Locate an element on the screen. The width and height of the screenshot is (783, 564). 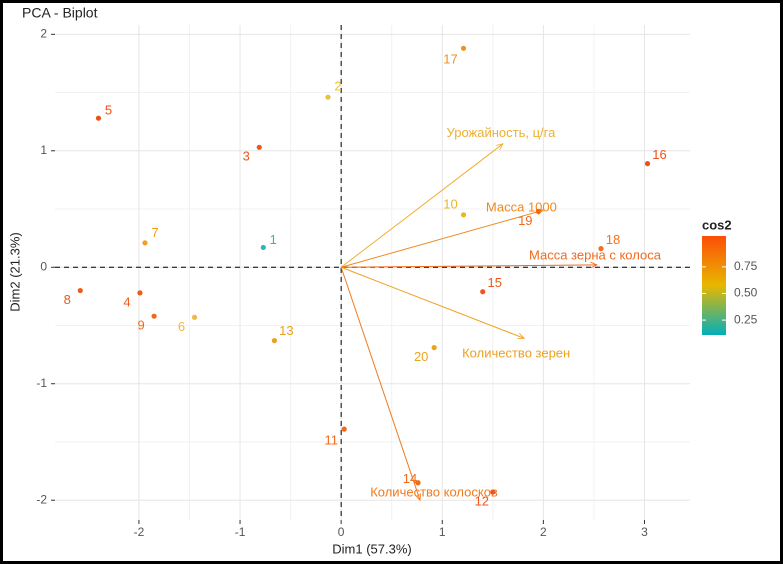
x-tick-label: 2 is located at coordinates (543, 532).